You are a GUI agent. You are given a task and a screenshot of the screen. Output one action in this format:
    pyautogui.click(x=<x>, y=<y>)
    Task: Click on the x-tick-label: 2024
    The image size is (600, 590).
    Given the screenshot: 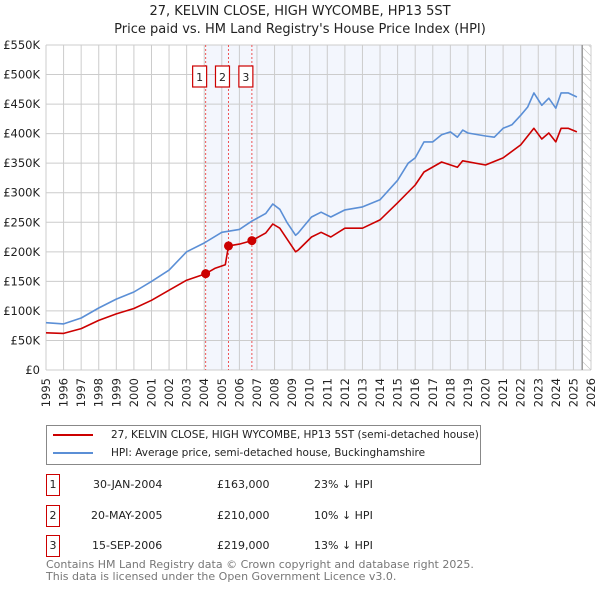 What is the action you would take?
    pyautogui.click(x=556, y=392)
    